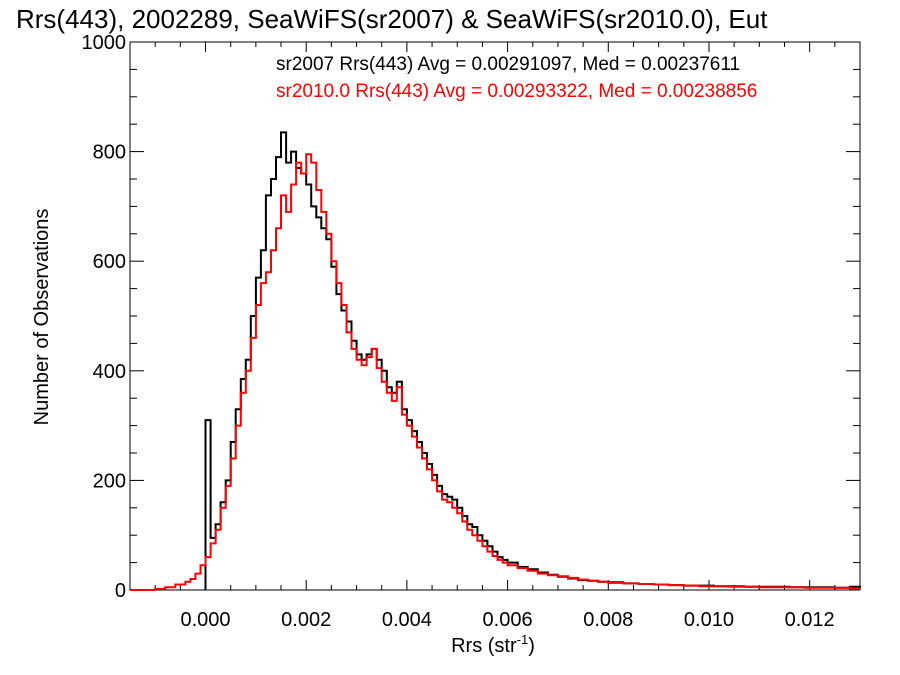 The width and height of the screenshot is (900, 675). Describe the element at coordinates (709, 620) in the screenshot. I see `x-tick-label: 0.010` at that location.